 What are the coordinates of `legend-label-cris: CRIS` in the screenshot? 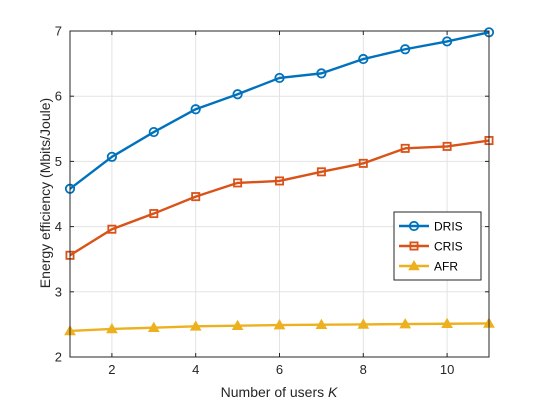 It's located at (448, 247).